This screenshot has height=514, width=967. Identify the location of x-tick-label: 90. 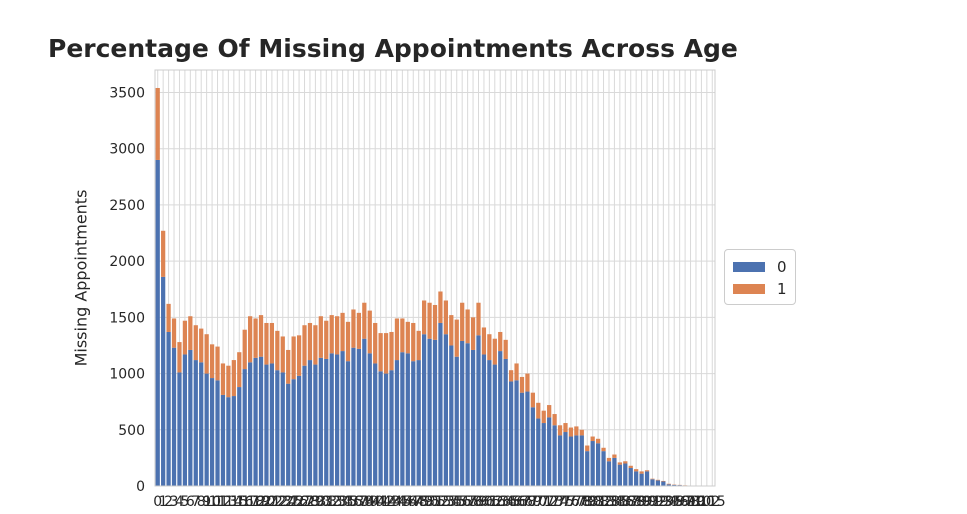
(647, 502).